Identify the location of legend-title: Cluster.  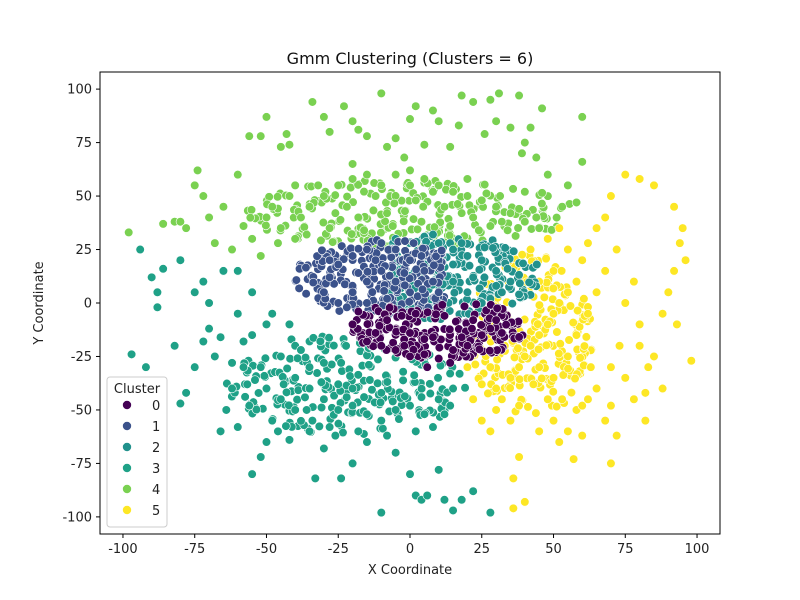
(137, 389).